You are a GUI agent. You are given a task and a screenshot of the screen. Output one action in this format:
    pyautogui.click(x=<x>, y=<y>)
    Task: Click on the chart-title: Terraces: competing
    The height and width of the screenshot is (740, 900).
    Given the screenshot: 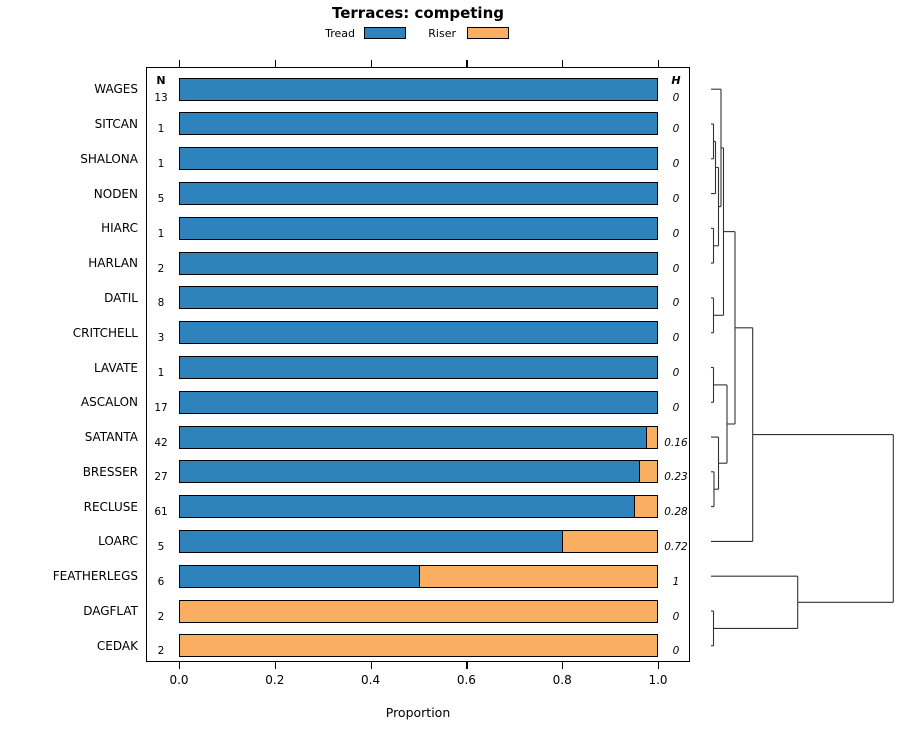 What is the action you would take?
    pyautogui.click(x=417, y=13)
    